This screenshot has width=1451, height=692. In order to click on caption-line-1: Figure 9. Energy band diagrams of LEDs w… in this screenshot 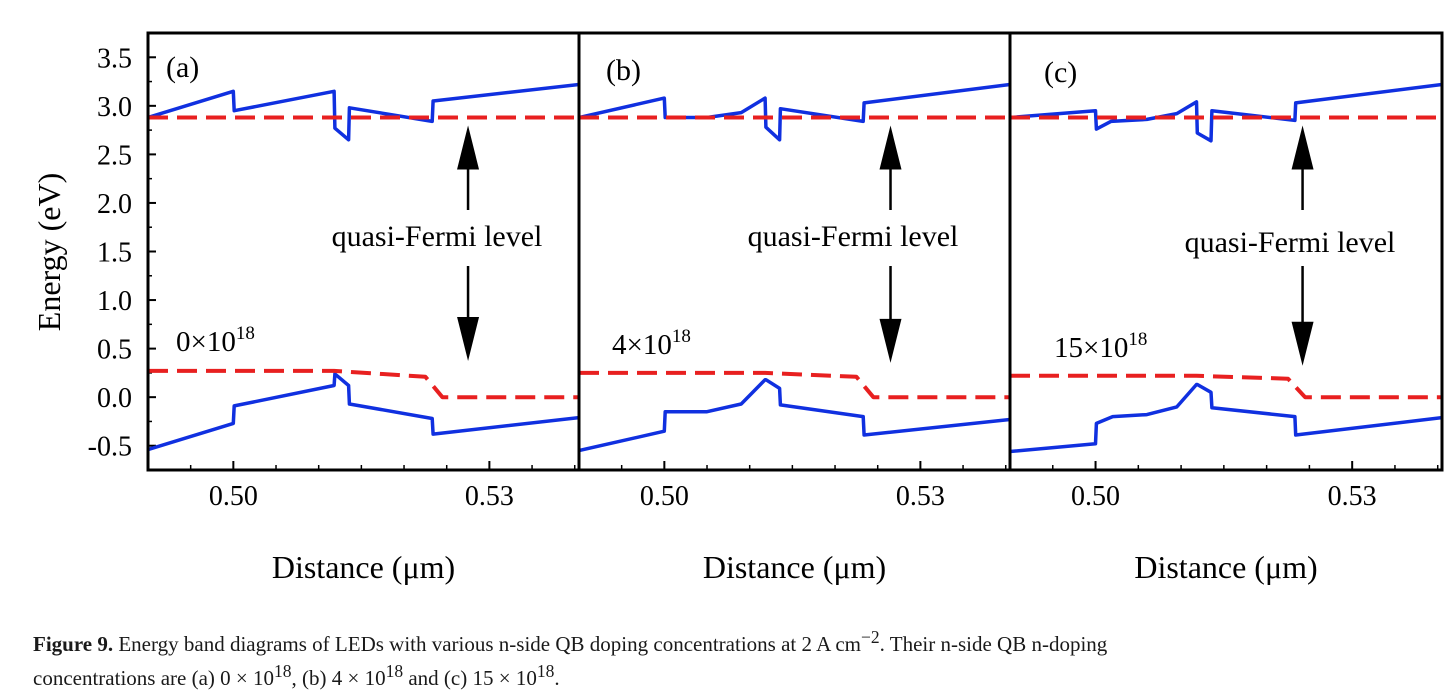, I will do `click(733, 641)`.